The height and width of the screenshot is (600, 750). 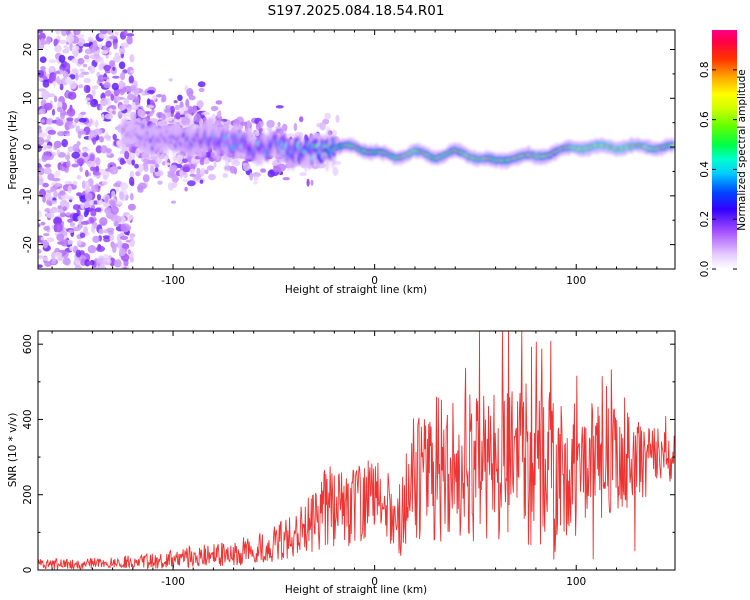 I want to click on colorbar-tick-label: 0.8, so click(x=705, y=69).